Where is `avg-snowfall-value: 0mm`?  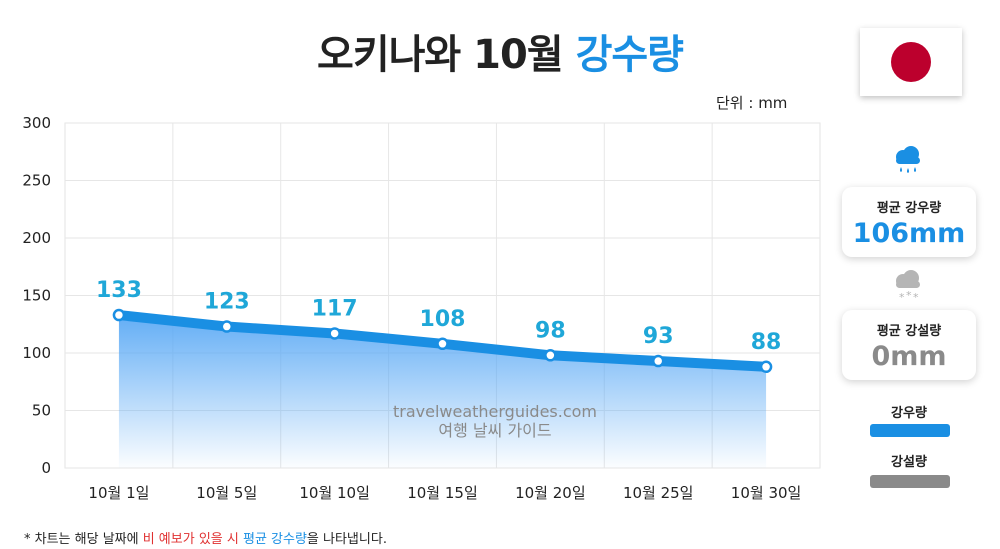
avg-snowfall-value: 0mm is located at coordinates (909, 356).